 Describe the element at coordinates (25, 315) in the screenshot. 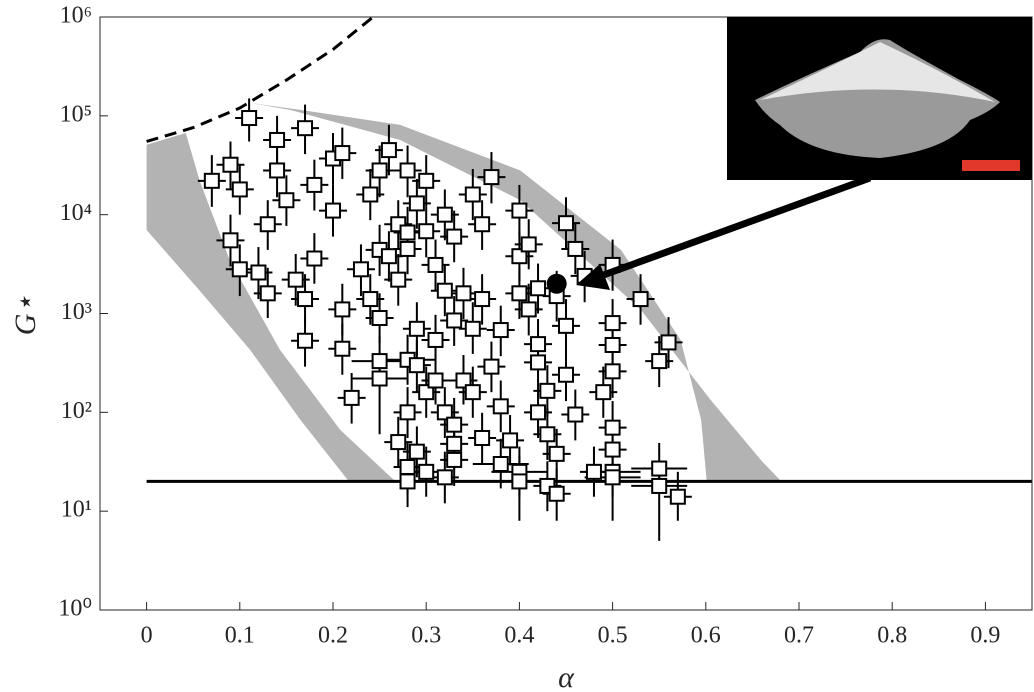

I see `y-axis-label: G⋆` at that location.